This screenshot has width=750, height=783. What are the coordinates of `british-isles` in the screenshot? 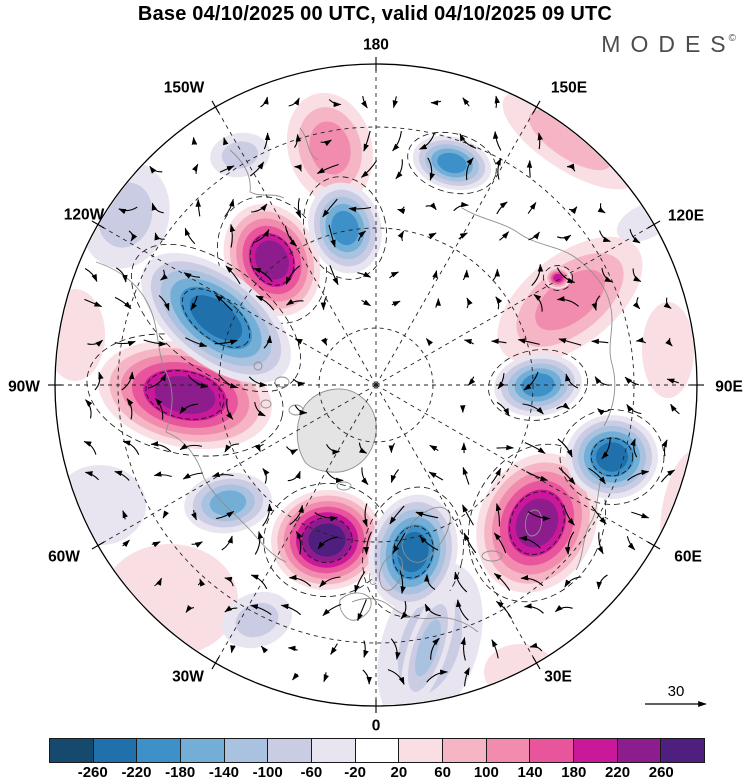 It's located at (386, 572).